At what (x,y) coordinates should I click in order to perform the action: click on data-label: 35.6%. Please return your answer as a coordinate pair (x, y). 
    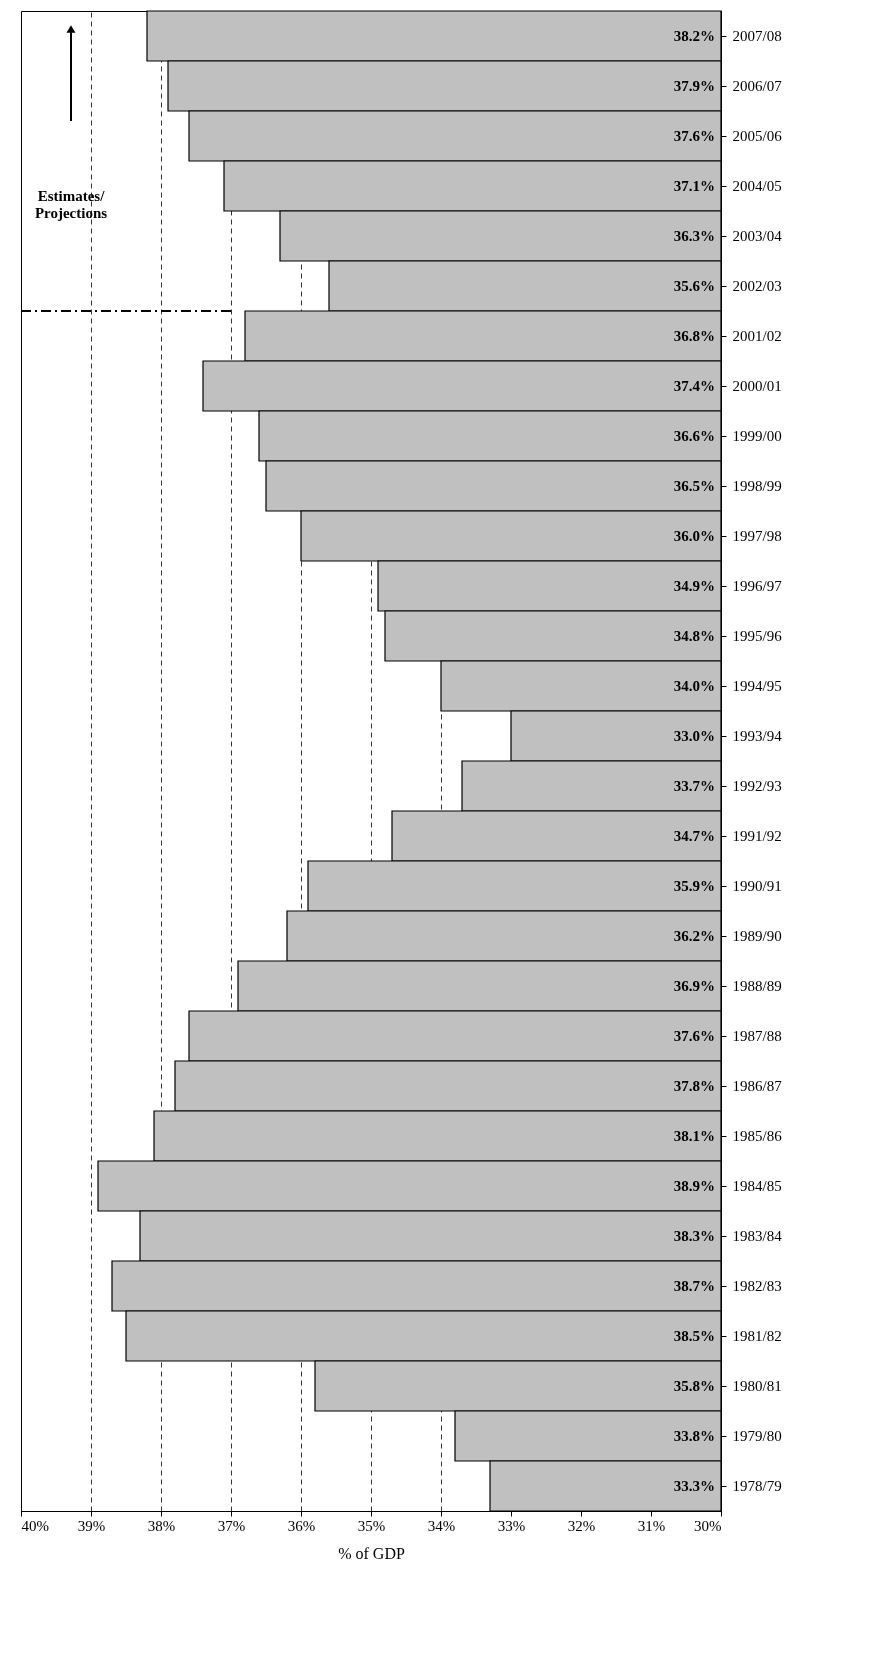
    Looking at the image, I should click on (694, 286).